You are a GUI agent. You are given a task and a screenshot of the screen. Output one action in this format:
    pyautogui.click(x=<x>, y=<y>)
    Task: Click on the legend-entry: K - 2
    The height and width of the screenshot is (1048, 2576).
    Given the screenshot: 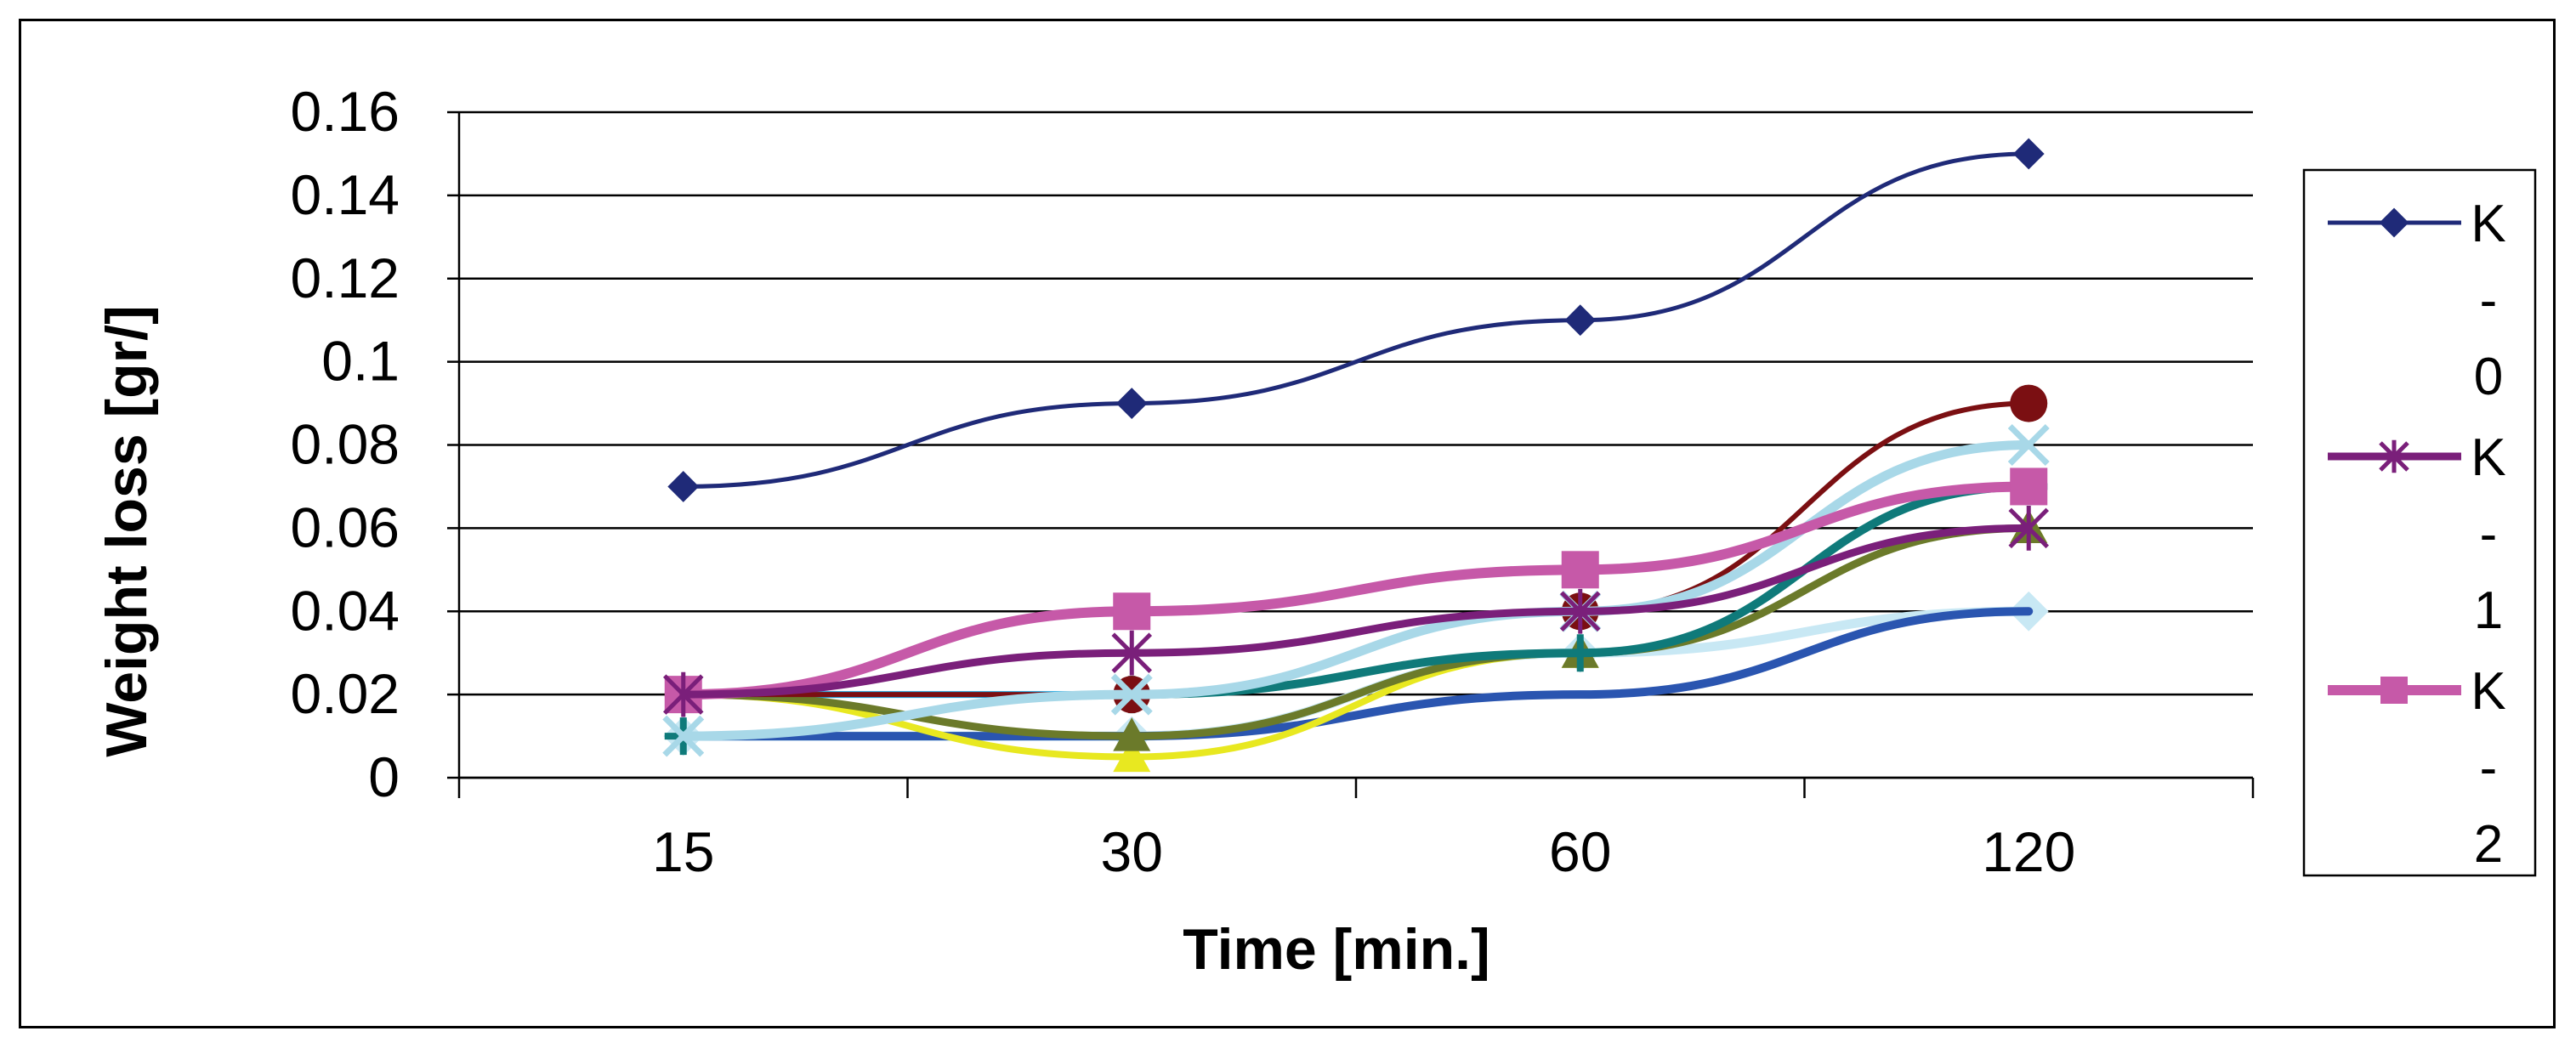 What is the action you would take?
    pyautogui.click(x=2417, y=768)
    